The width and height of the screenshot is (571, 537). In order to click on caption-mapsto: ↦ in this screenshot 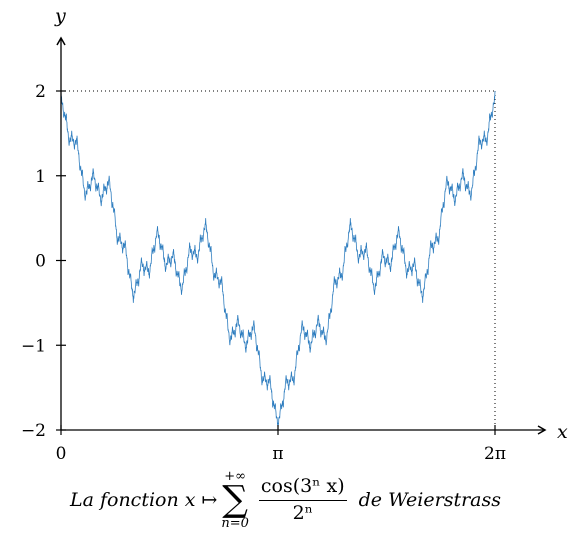, I will do `click(209, 500)`.